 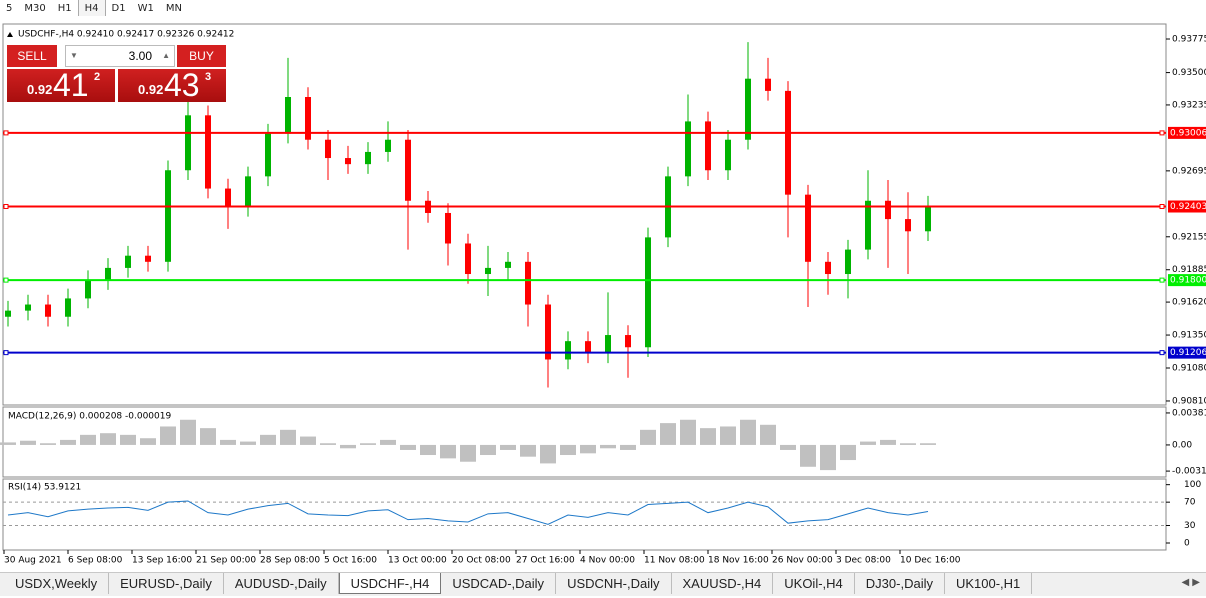 What do you see at coordinates (166, 55) in the screenshot?
I see `up-arrow: ▲` at bounding box center [166, 55].